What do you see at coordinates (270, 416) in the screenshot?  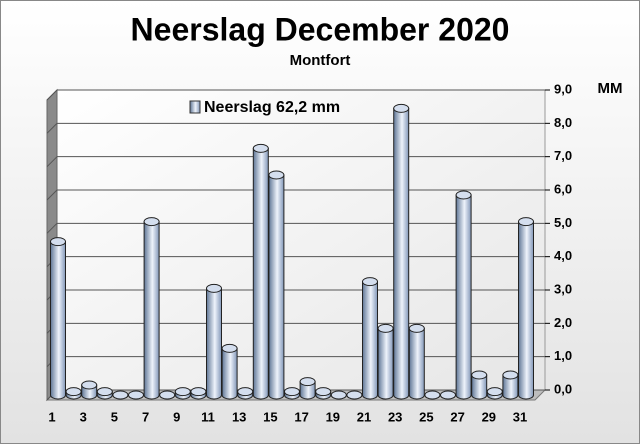 I see `x-tick-label: 15` at bounding box center [270, 416].